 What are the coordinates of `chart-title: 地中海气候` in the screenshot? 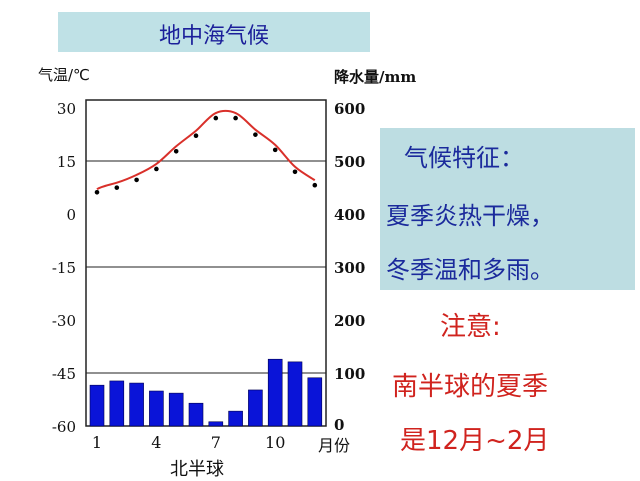 It's located at (213, 36).